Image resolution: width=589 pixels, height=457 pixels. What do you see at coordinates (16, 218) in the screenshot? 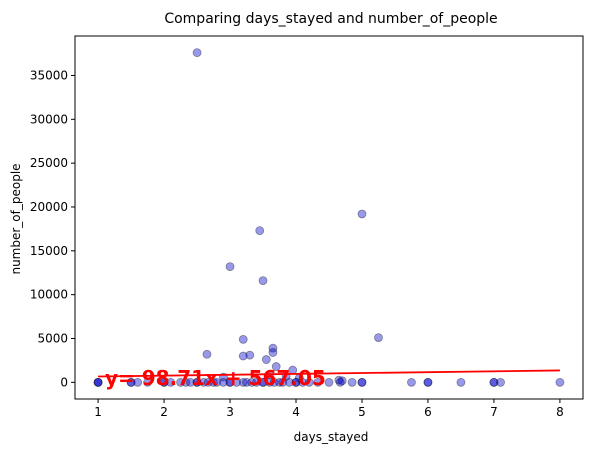
I see `y-axis-label: number_of_people` at bounding box center [16, 218].